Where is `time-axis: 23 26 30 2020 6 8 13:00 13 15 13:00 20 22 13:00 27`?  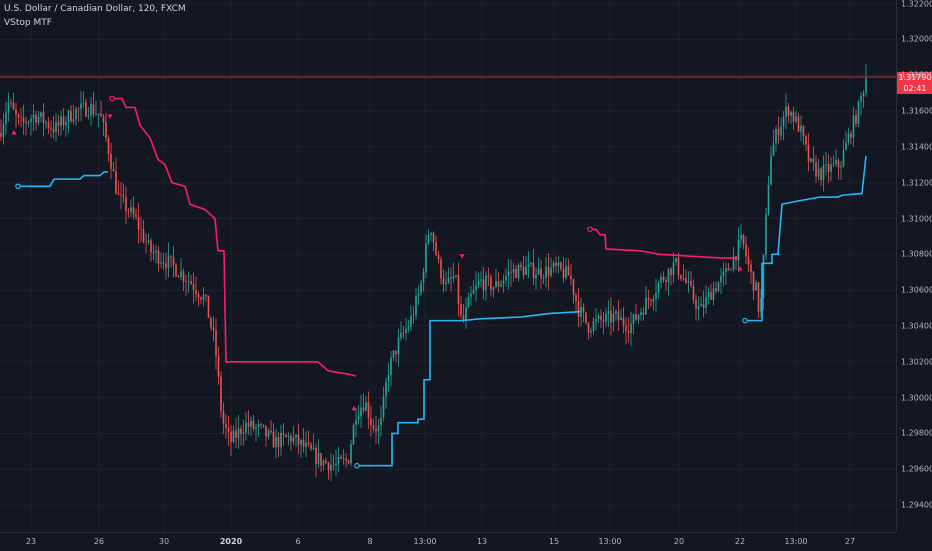
time-axis: 23 26 30 2020 6 8 13:00 13 15 13:00 20 22 13:00 27 is located at coordinates (448, 541).